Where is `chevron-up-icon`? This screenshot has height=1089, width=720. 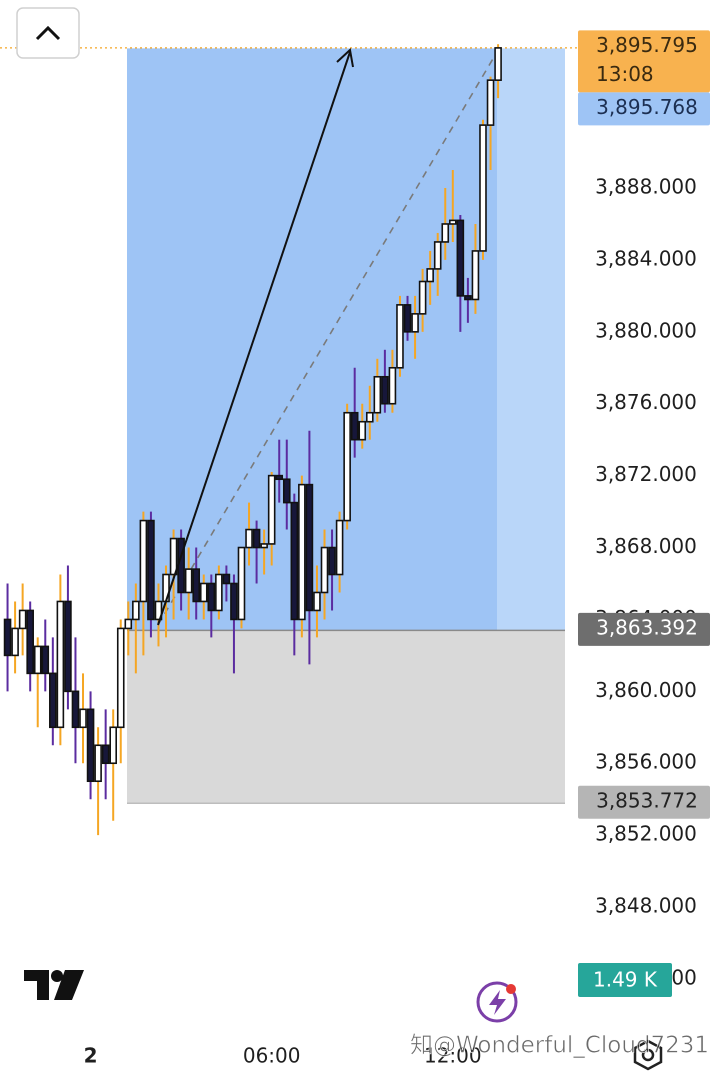 chevron-up-icon is located at coordinates (48, 33).